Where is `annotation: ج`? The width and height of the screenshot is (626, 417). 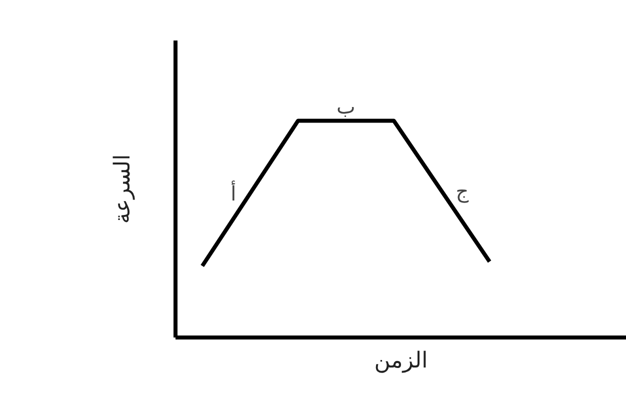
annotation: ج is located at coordinates (462, 191).